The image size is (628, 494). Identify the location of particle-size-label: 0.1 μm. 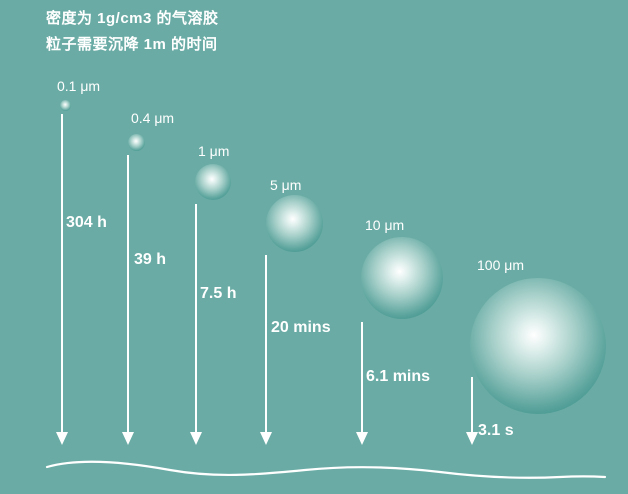
(79, 86).